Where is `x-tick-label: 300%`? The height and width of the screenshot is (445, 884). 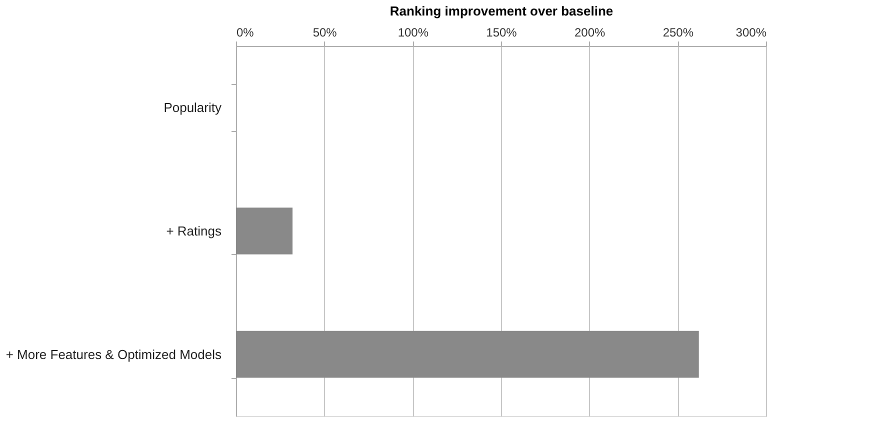
x-tick-label: 300% is located at coordinates (751, 33).